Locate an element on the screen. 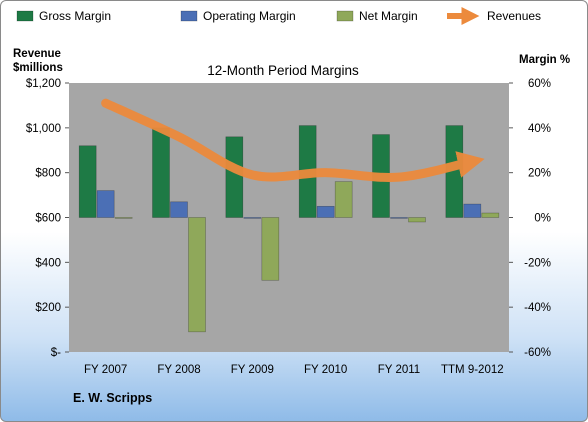 This screenshot has height=422, width=588. left-tick-label: $400 is located at coordinates (48, 263).